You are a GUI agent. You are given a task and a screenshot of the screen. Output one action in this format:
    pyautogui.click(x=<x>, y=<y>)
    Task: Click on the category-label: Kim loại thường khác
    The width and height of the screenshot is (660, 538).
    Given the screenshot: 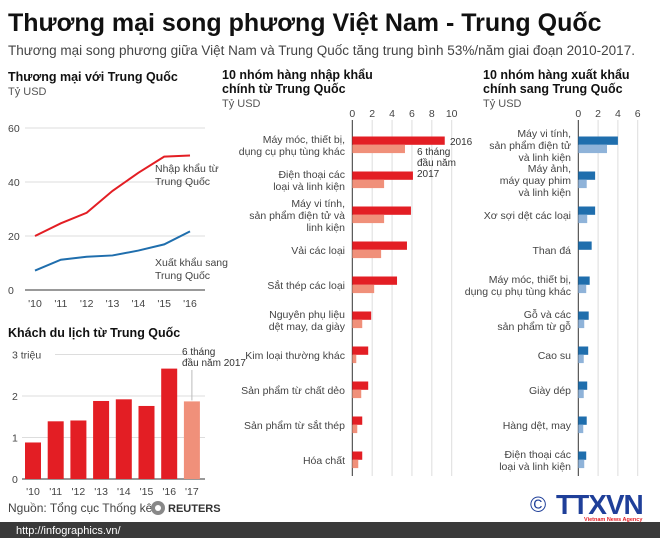 What is the action you would take?
    pyautogui.click(x=295, y=356)
    